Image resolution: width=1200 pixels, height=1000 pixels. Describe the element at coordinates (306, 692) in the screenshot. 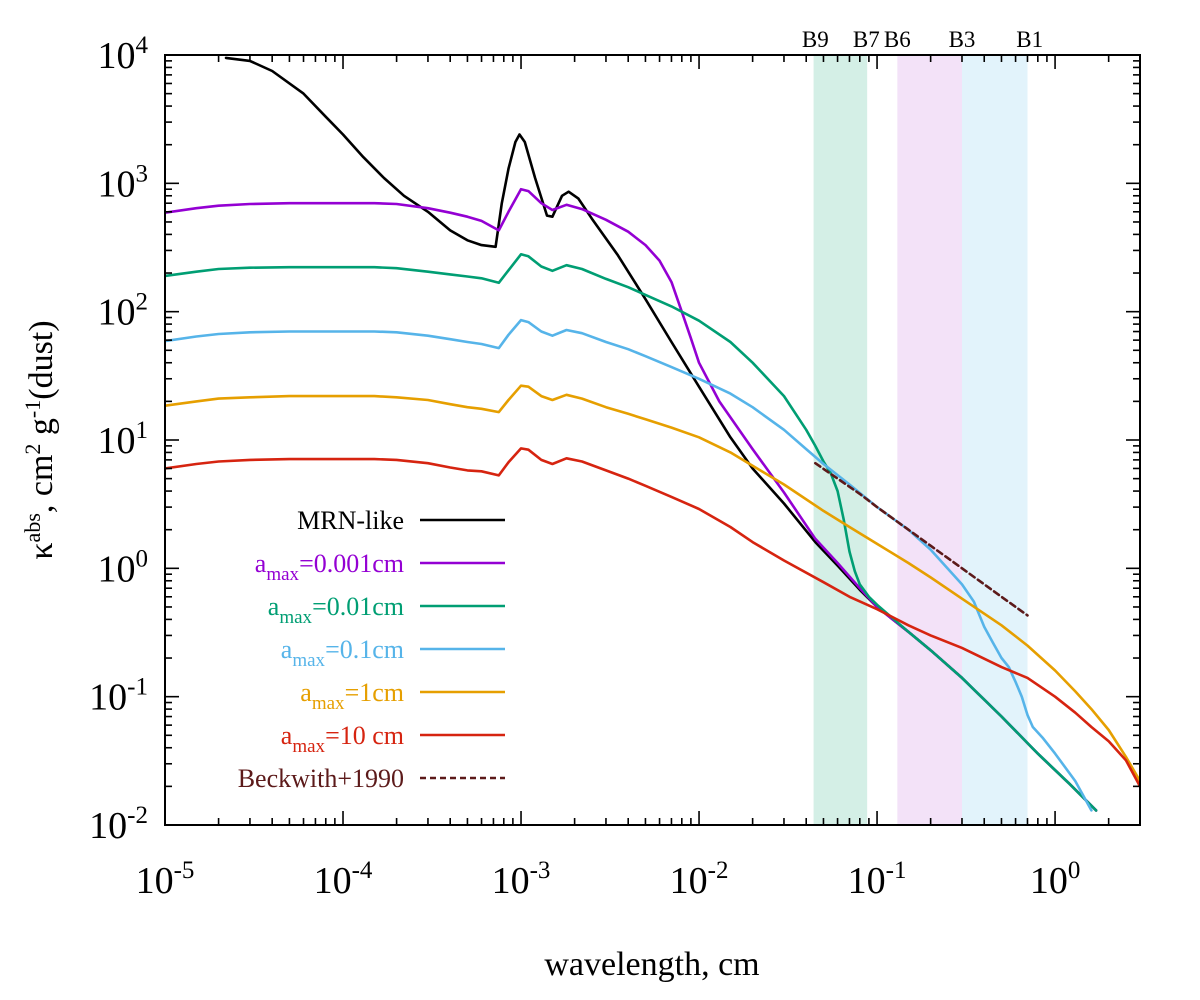

I see `legend-label-main-4: a` at that location.